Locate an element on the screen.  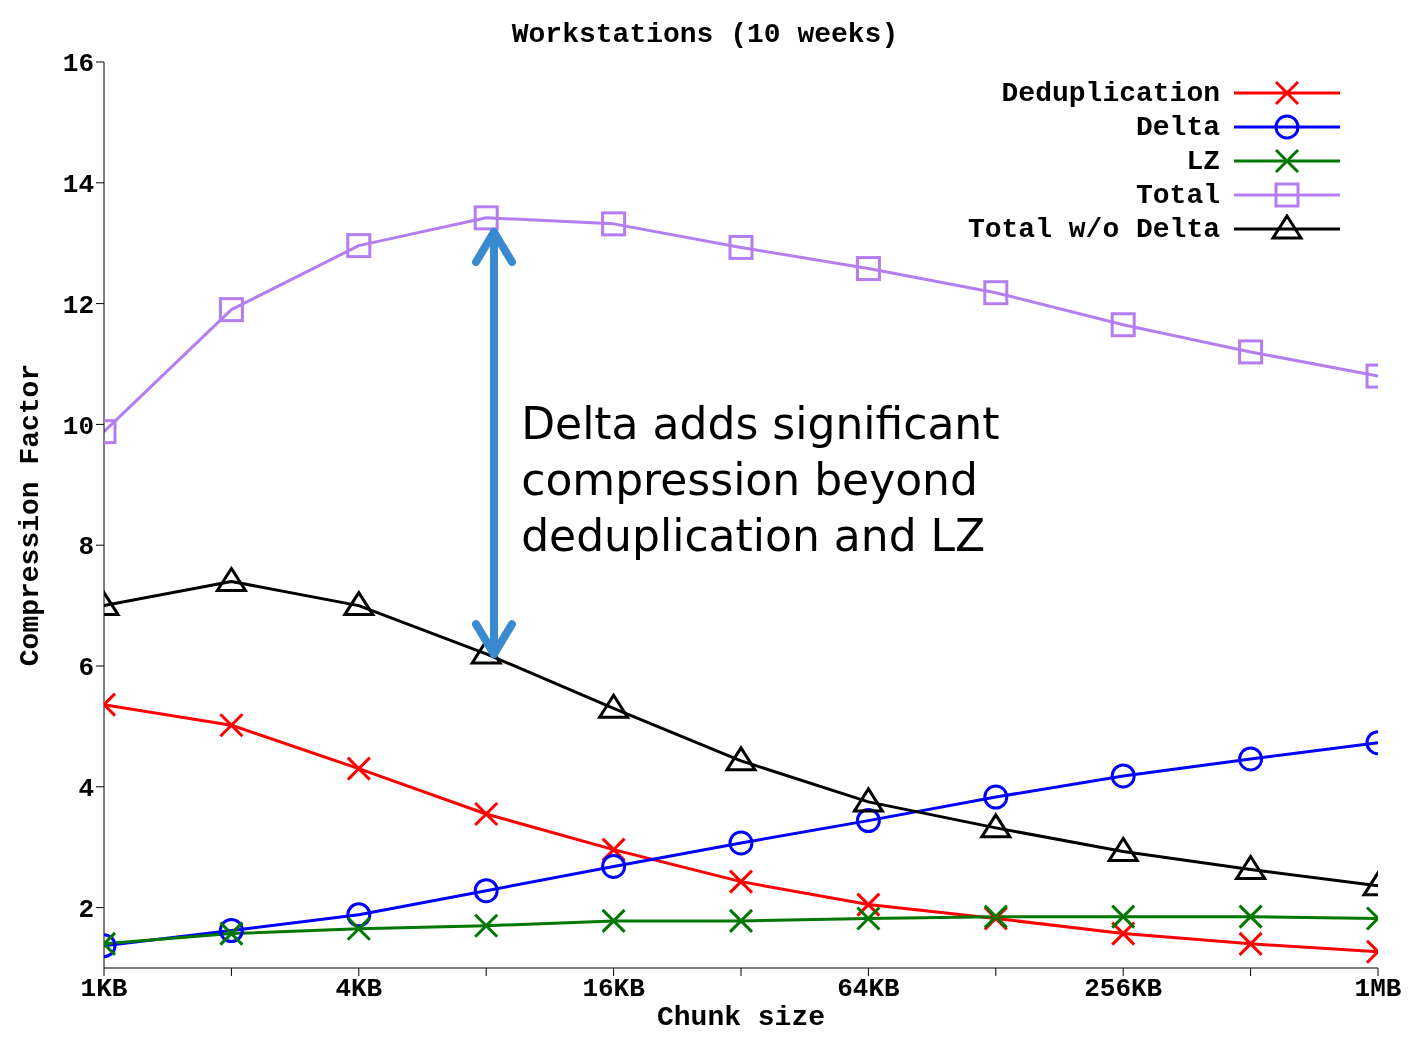
y-tick-label: 8 is located at coordinates (86, 547).